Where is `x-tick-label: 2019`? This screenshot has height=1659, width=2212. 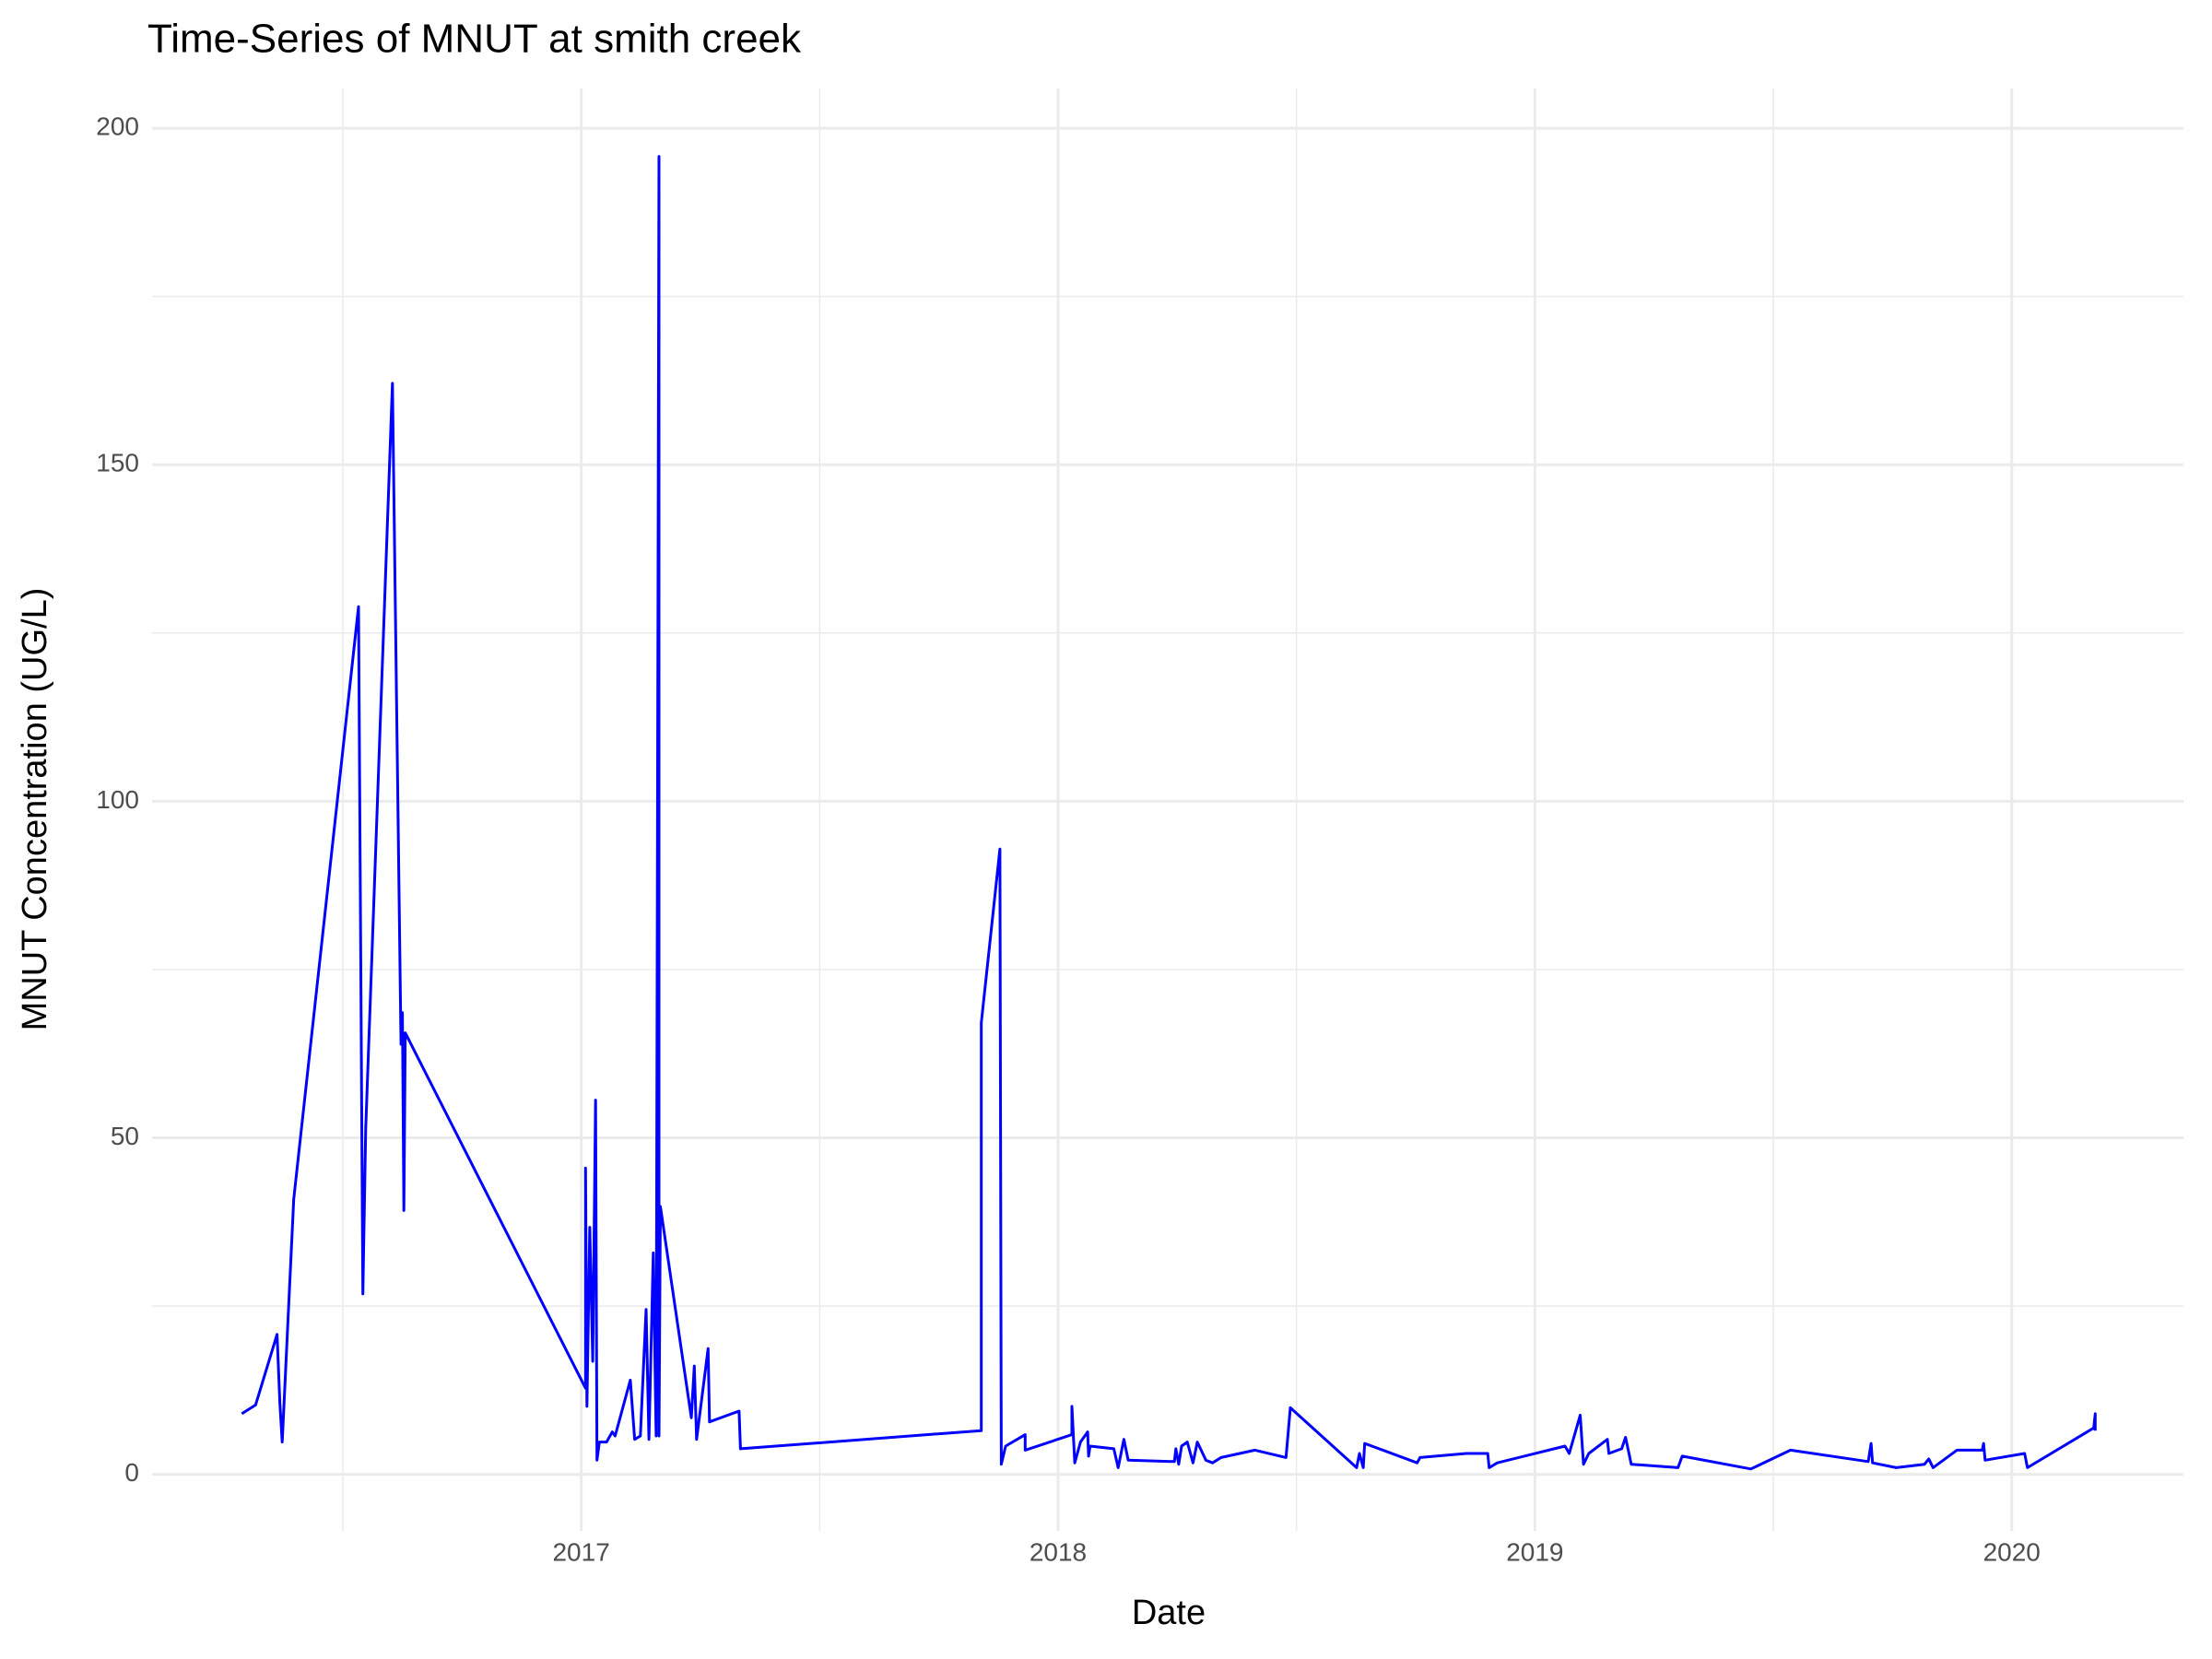 x-tick-label: 2019 is located at coordinates (1534, 1551).